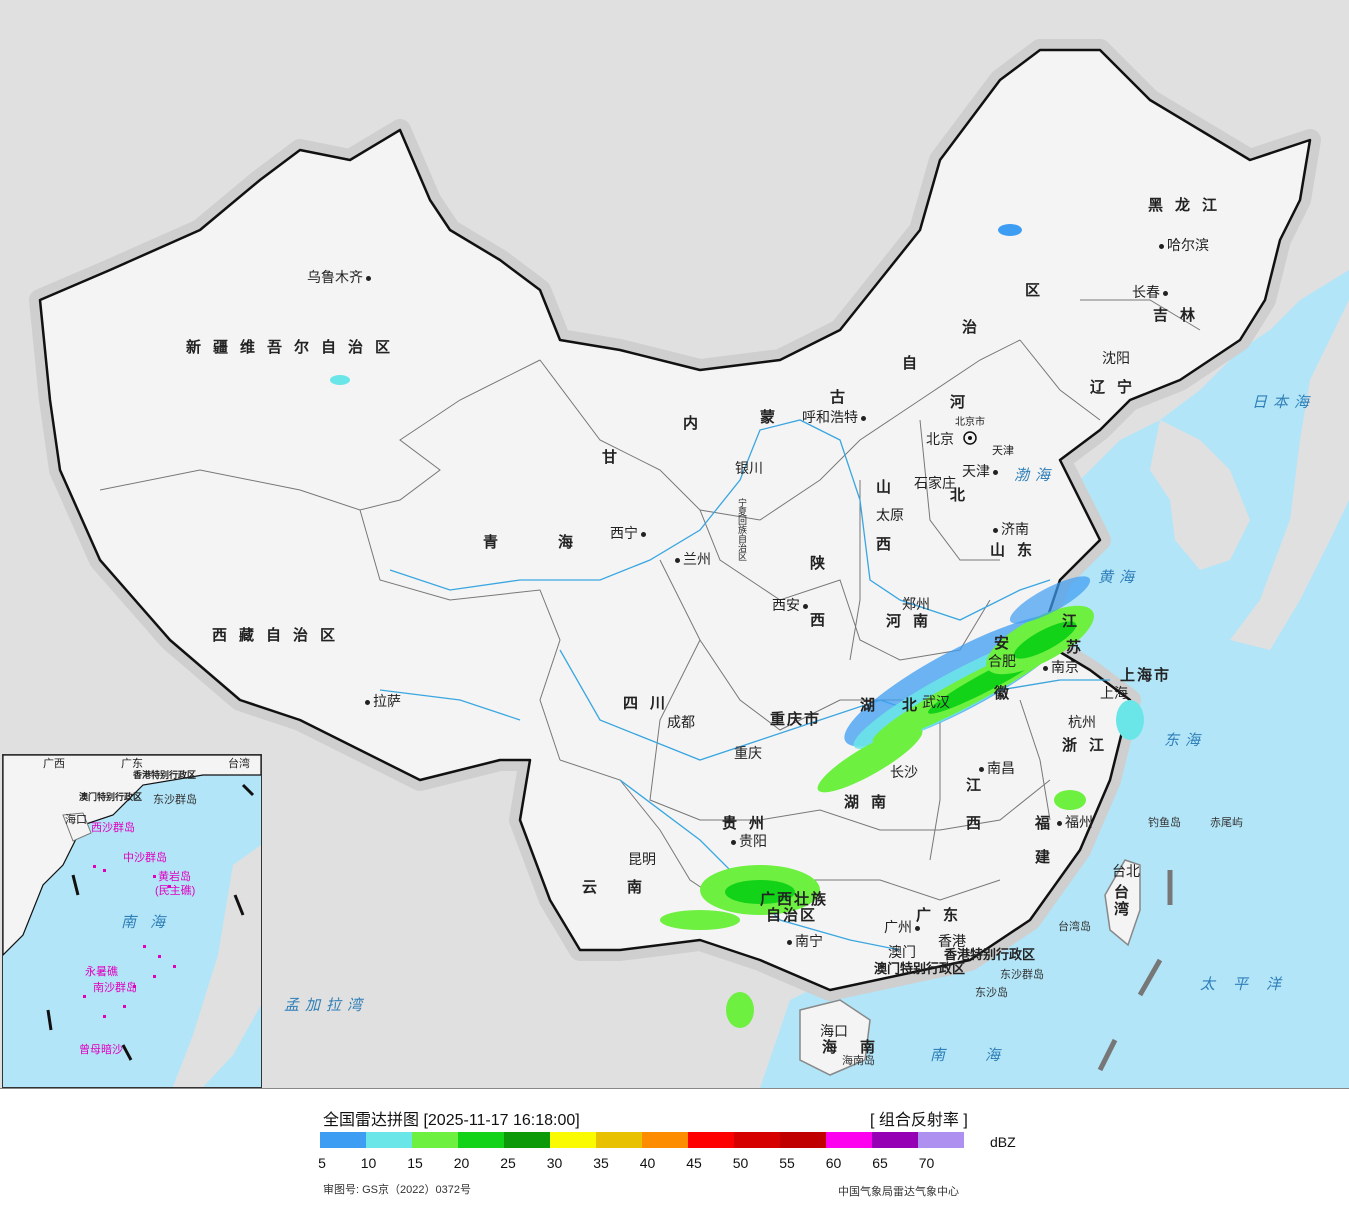 This screenshot has width=1349, height=1208. I want to click on province-shanxi-2: 西, so click(890, 544).